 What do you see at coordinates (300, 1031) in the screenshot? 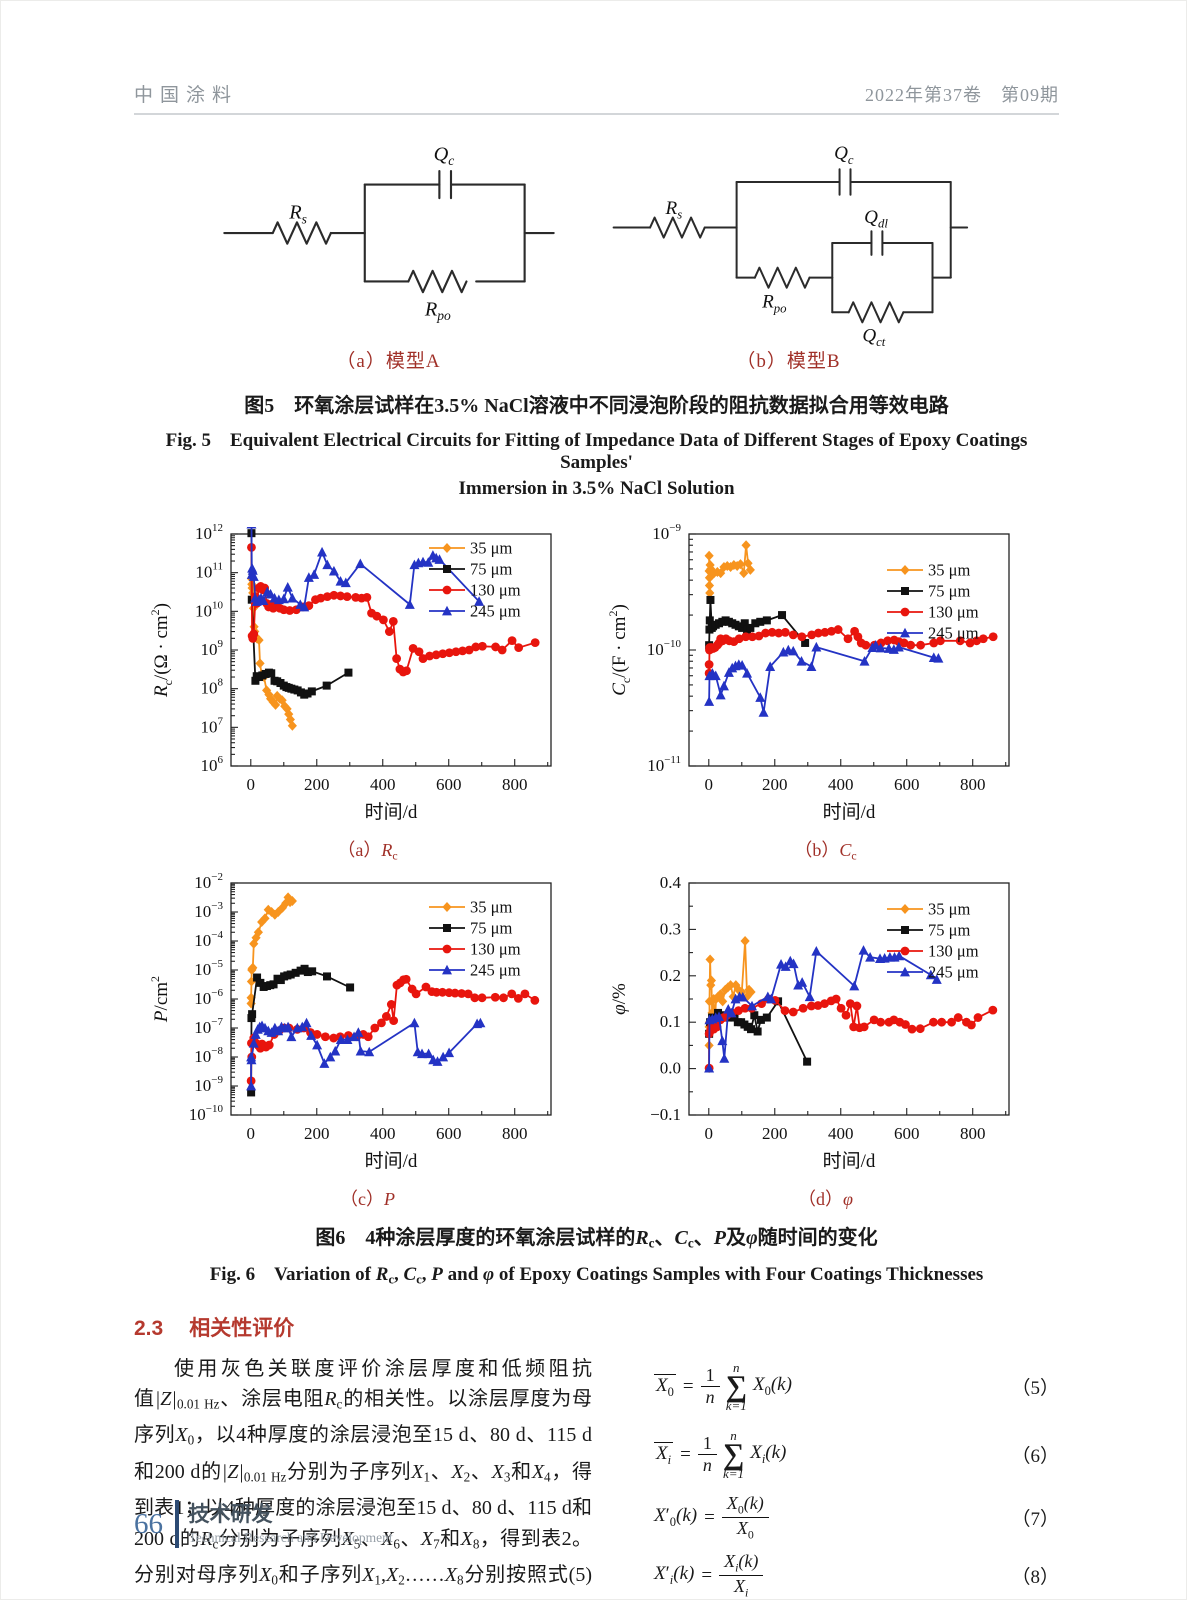
I see `series-75μm` at bounding box center [300, 1031].